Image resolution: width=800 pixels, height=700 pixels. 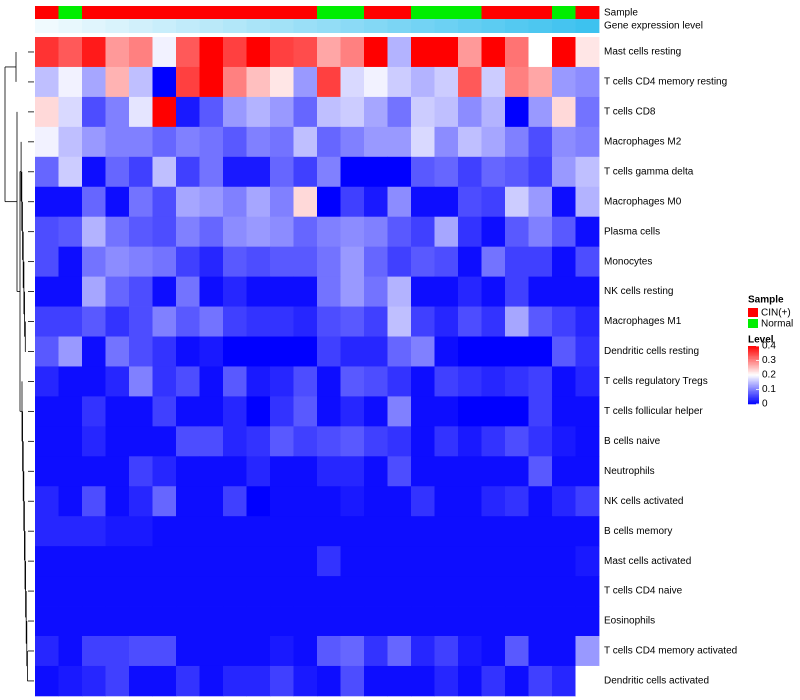 What do you see at coordinates (753, 312) in the screenshot?
I see `sample-legend-swatch` at bounding box center [753, 312].